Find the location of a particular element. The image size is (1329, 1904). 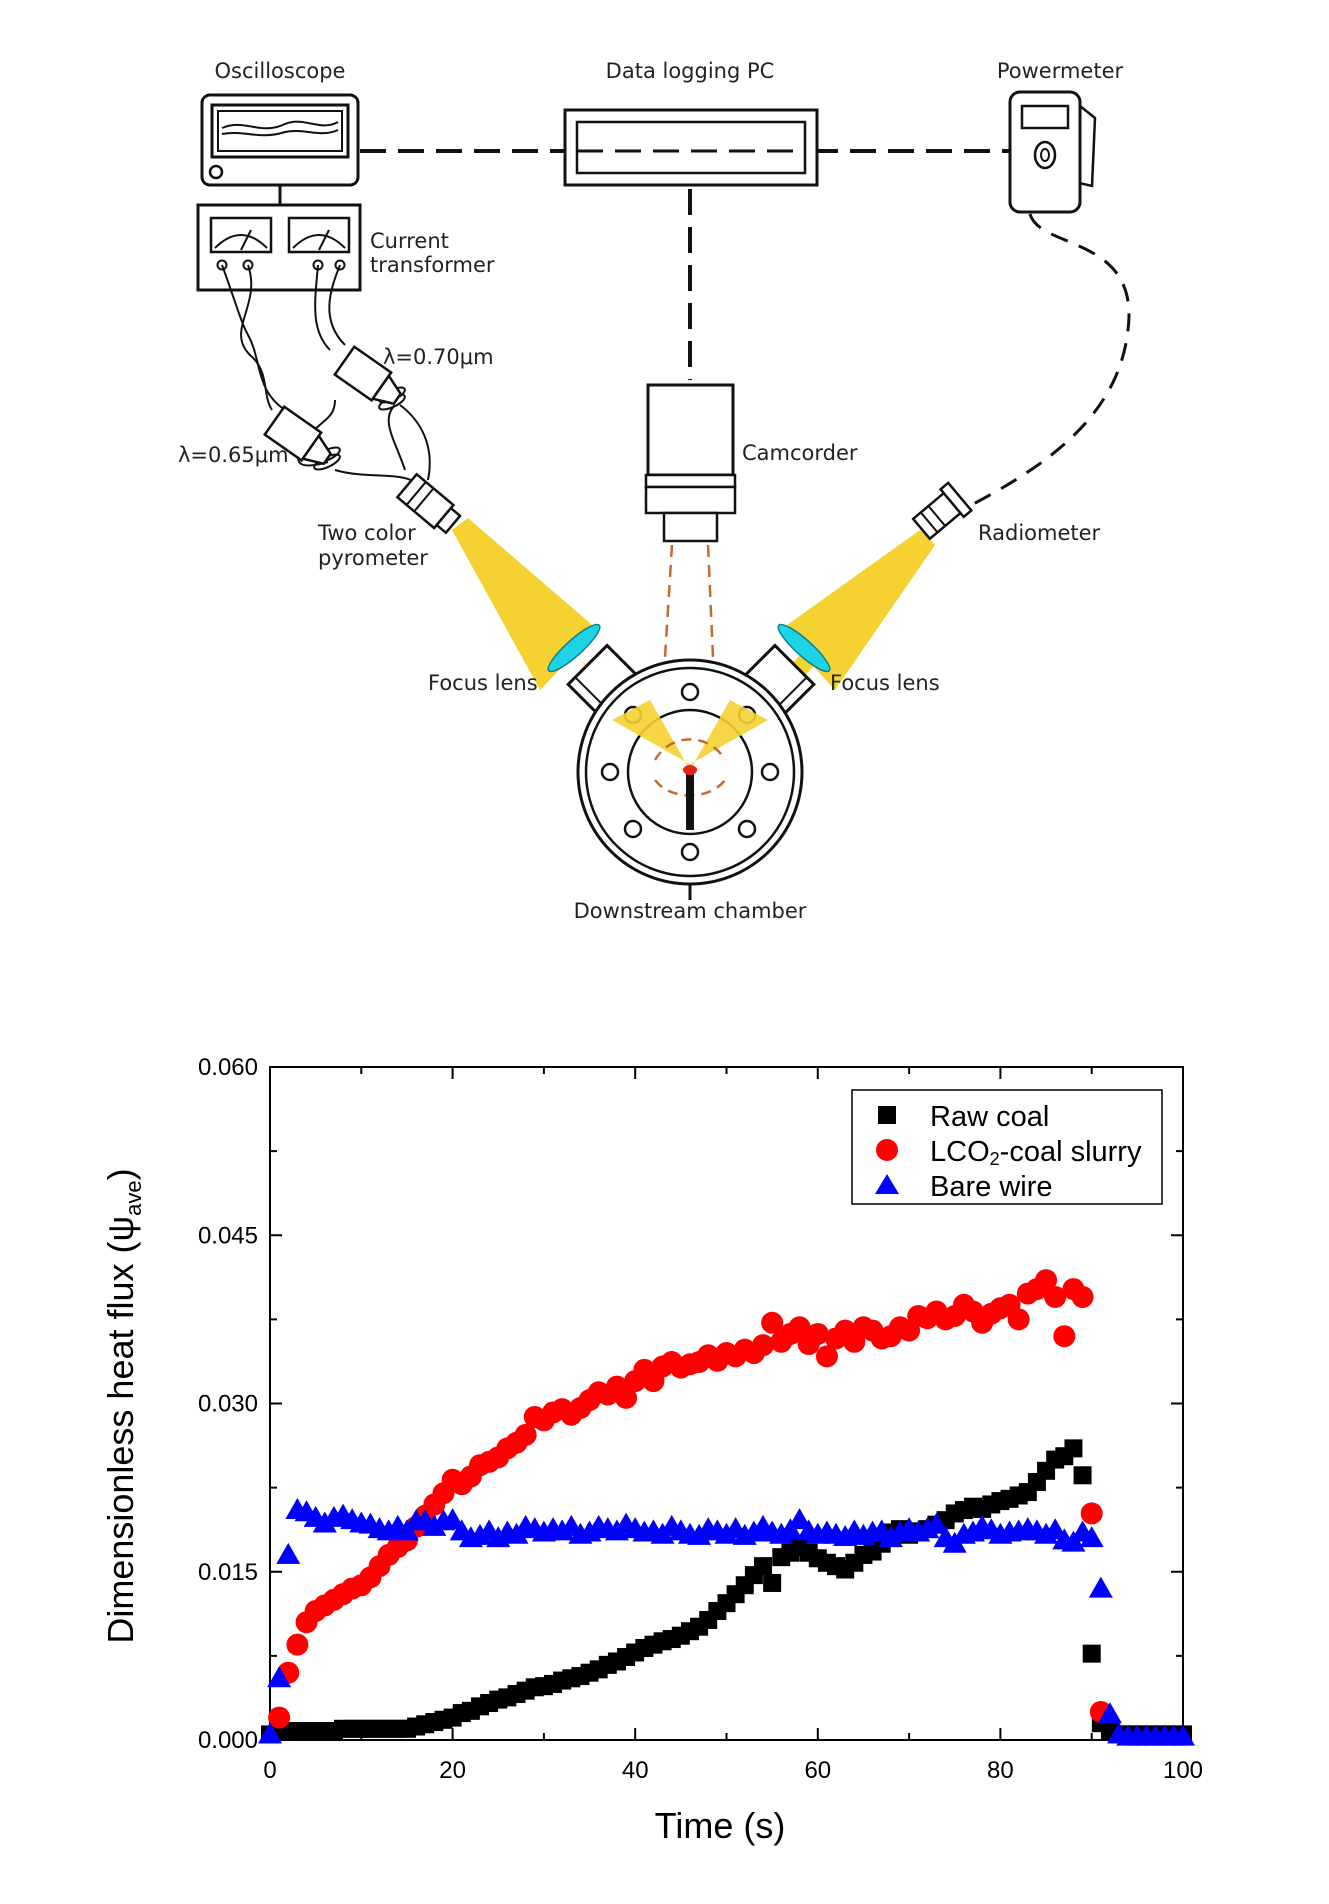

current-transformer is located at coordinates (279, 247).